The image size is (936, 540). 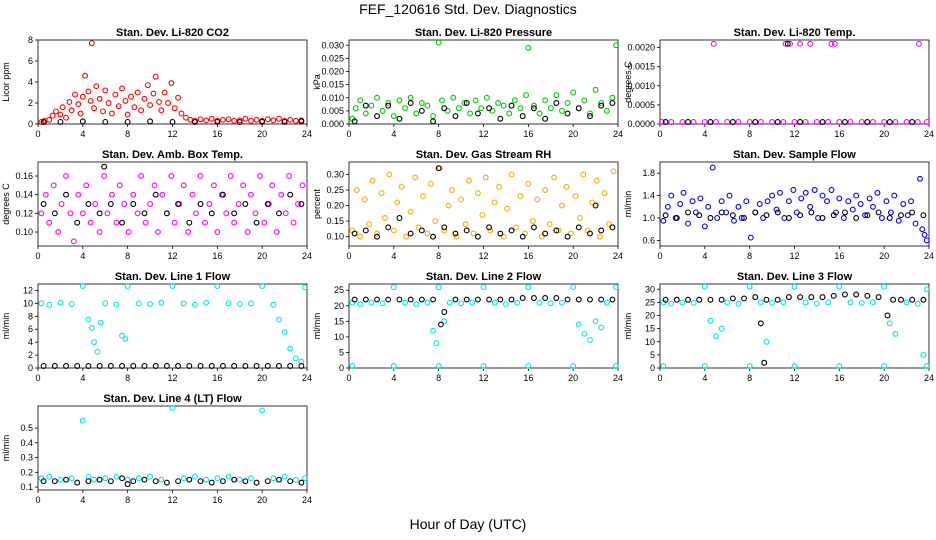 What do you see at coordinates (648, 240) in the screenshot?
I see `y-tick-label: 0.6` at bounding box center [648, 240].